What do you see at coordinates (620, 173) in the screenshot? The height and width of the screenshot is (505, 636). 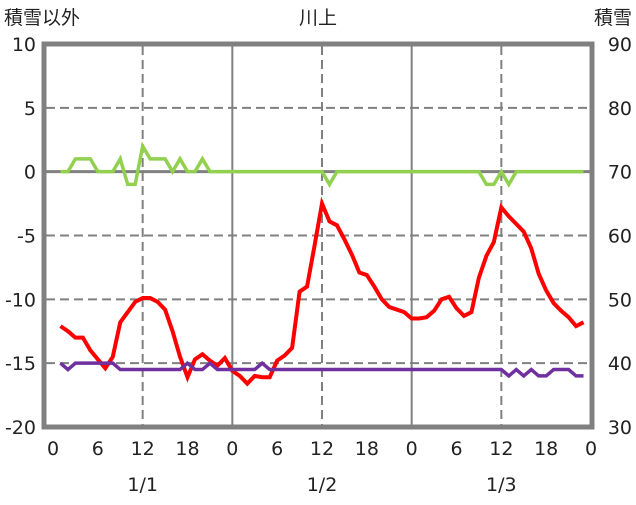 I see `right-tick-label: 70` at bounding box center [620, 173].